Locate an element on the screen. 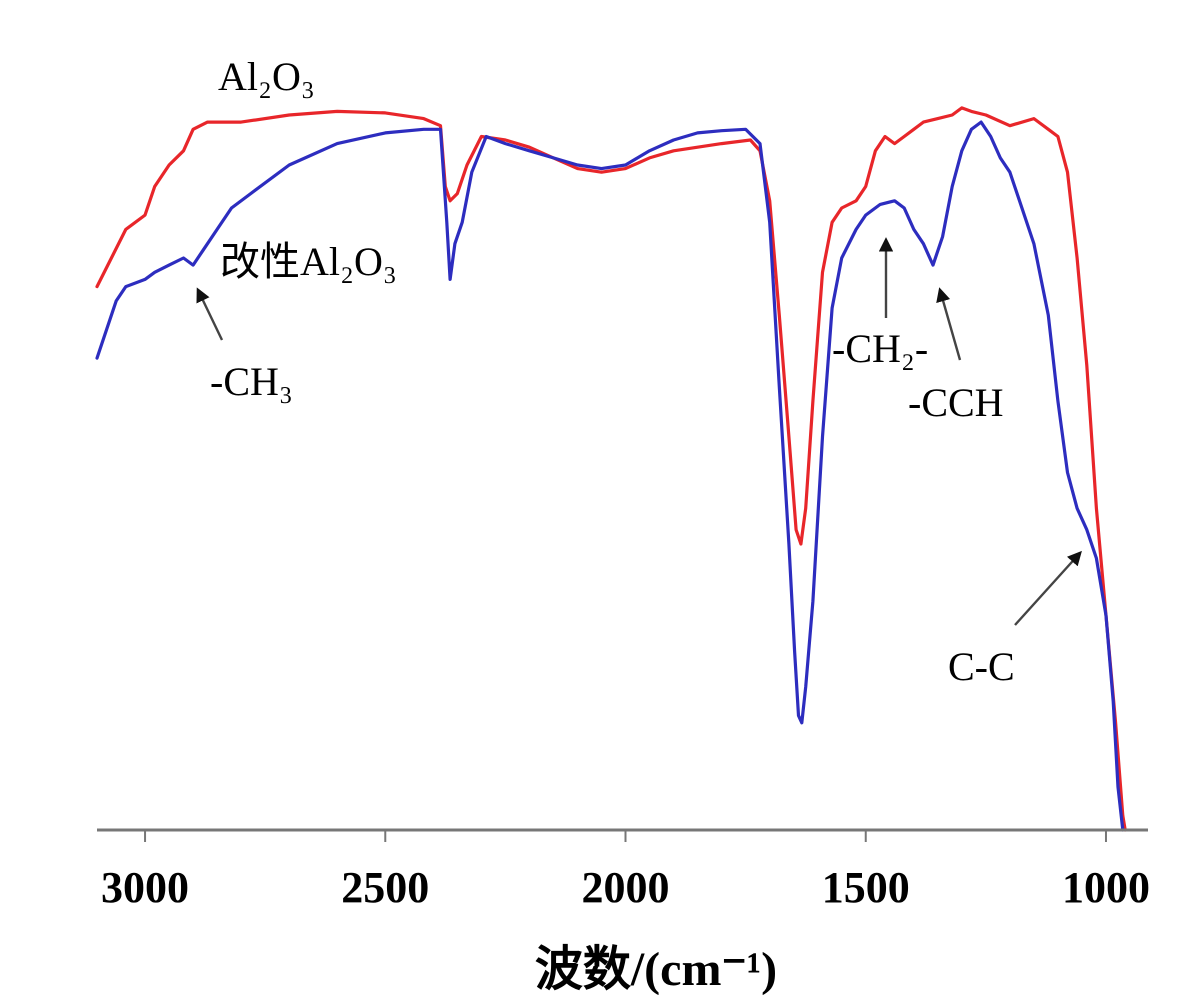 This screenshot has height=1001, width=1181. x-axis-ticks: 3000 2500 2000 1500 1000 is located at coordinates (625, 871).